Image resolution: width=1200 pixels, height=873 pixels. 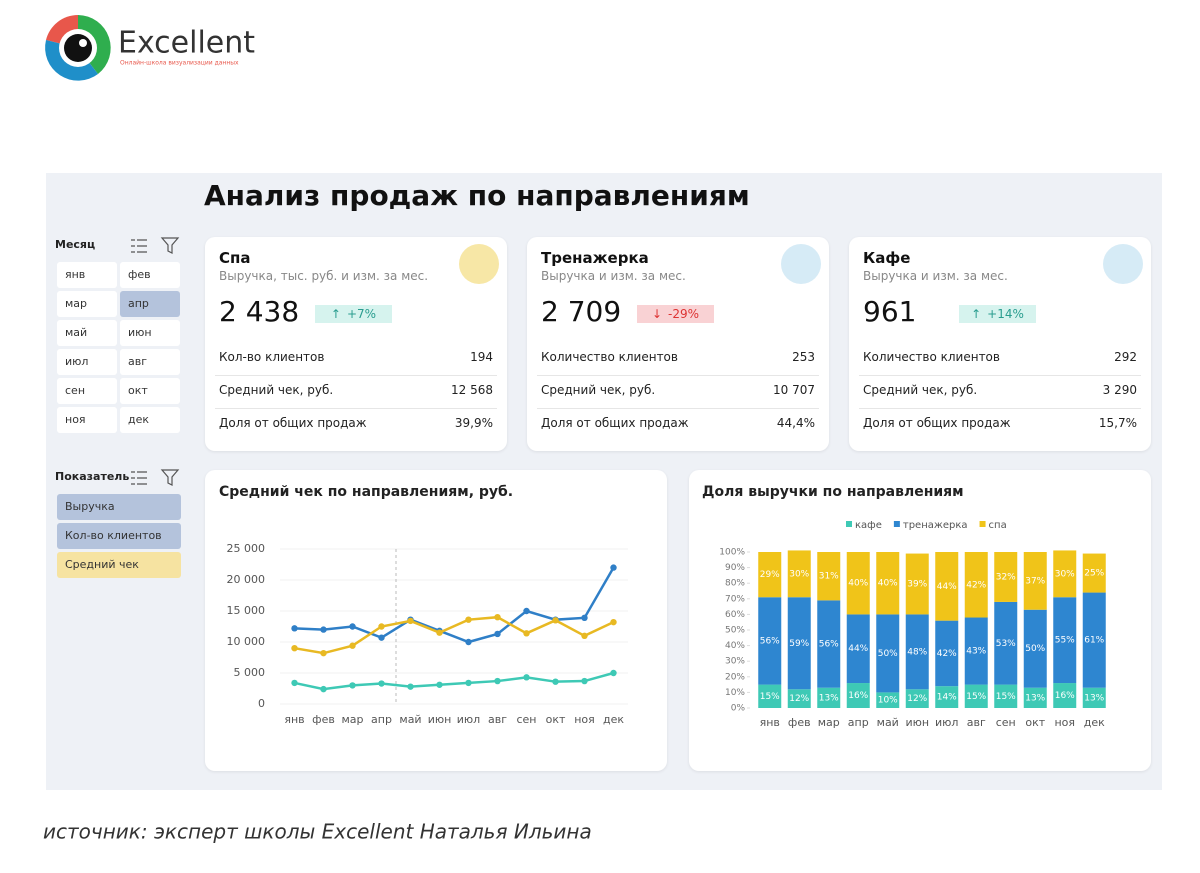 I want to click on value-label: 37%, so click(x=1035, y=581).